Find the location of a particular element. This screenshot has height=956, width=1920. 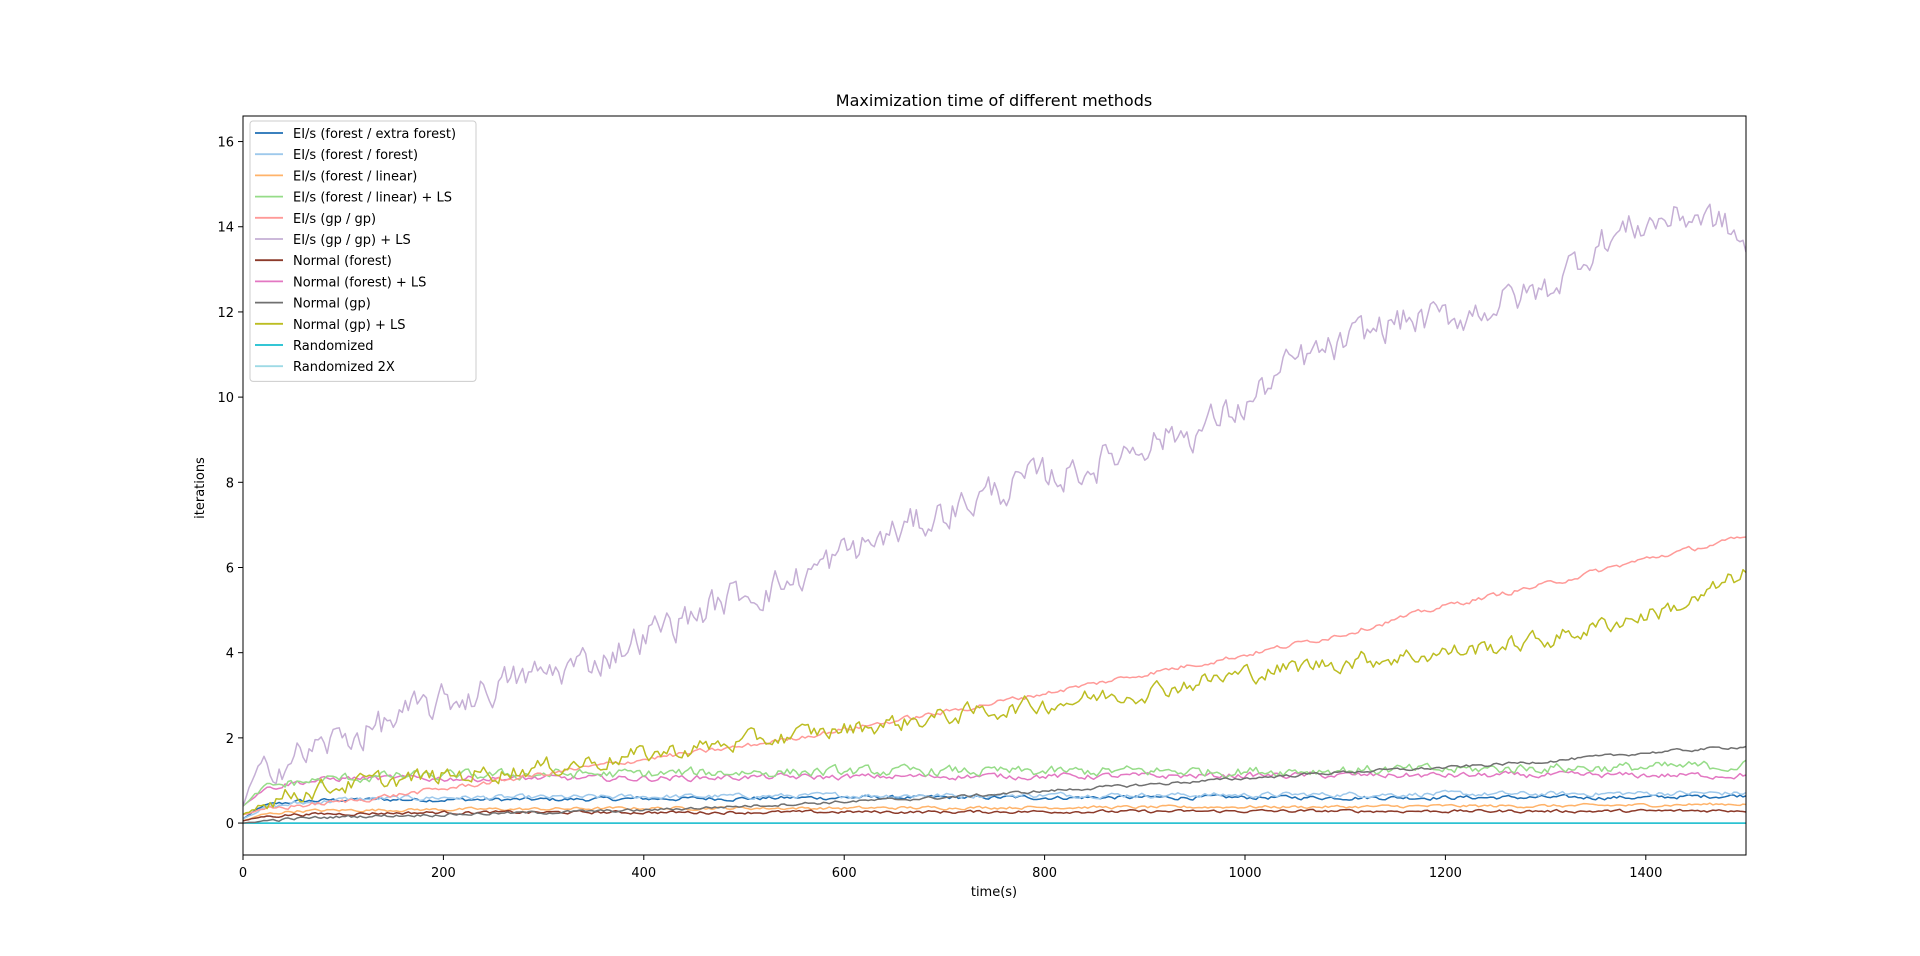

x-tick-label: 600 is located at coordinates (844, 873).